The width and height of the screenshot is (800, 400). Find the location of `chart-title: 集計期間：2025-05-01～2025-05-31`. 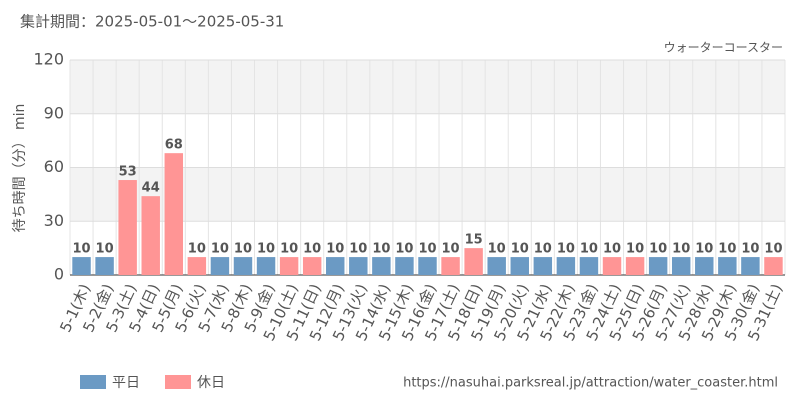

chart-title: 集計期間：2025-05-01～2025-05-31 is located at coordinates (152, 22).